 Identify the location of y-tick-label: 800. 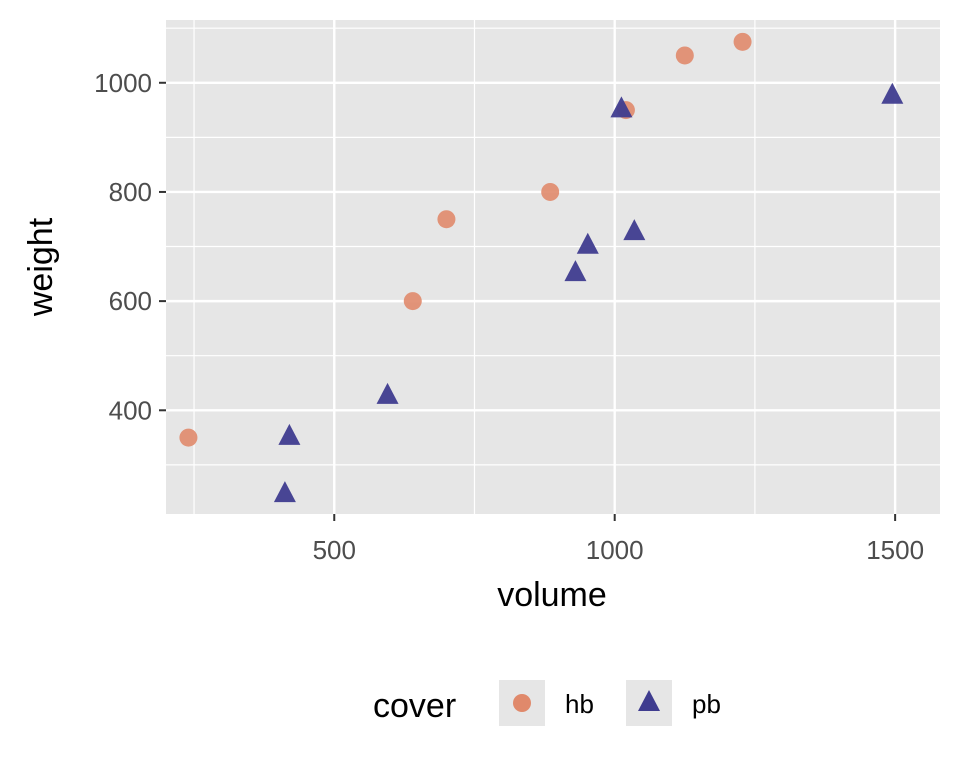
(130, 192).